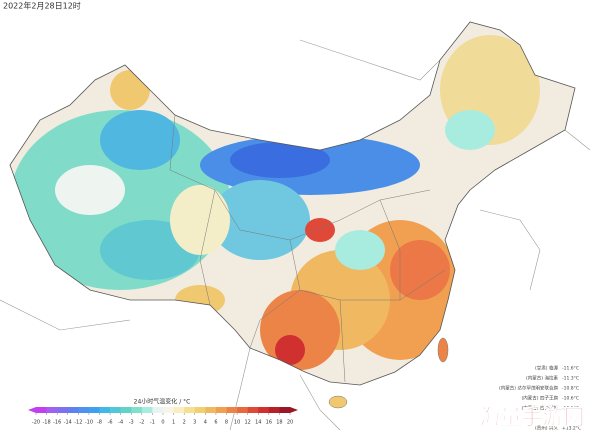 The width and height of the screenshot is (594, 436). What do you see at coordinates (528, 388) in the screenshot?
I see `station-name: (内蒙古) 达尔罕茂明安联合旗` at bounding box center [528, 388].